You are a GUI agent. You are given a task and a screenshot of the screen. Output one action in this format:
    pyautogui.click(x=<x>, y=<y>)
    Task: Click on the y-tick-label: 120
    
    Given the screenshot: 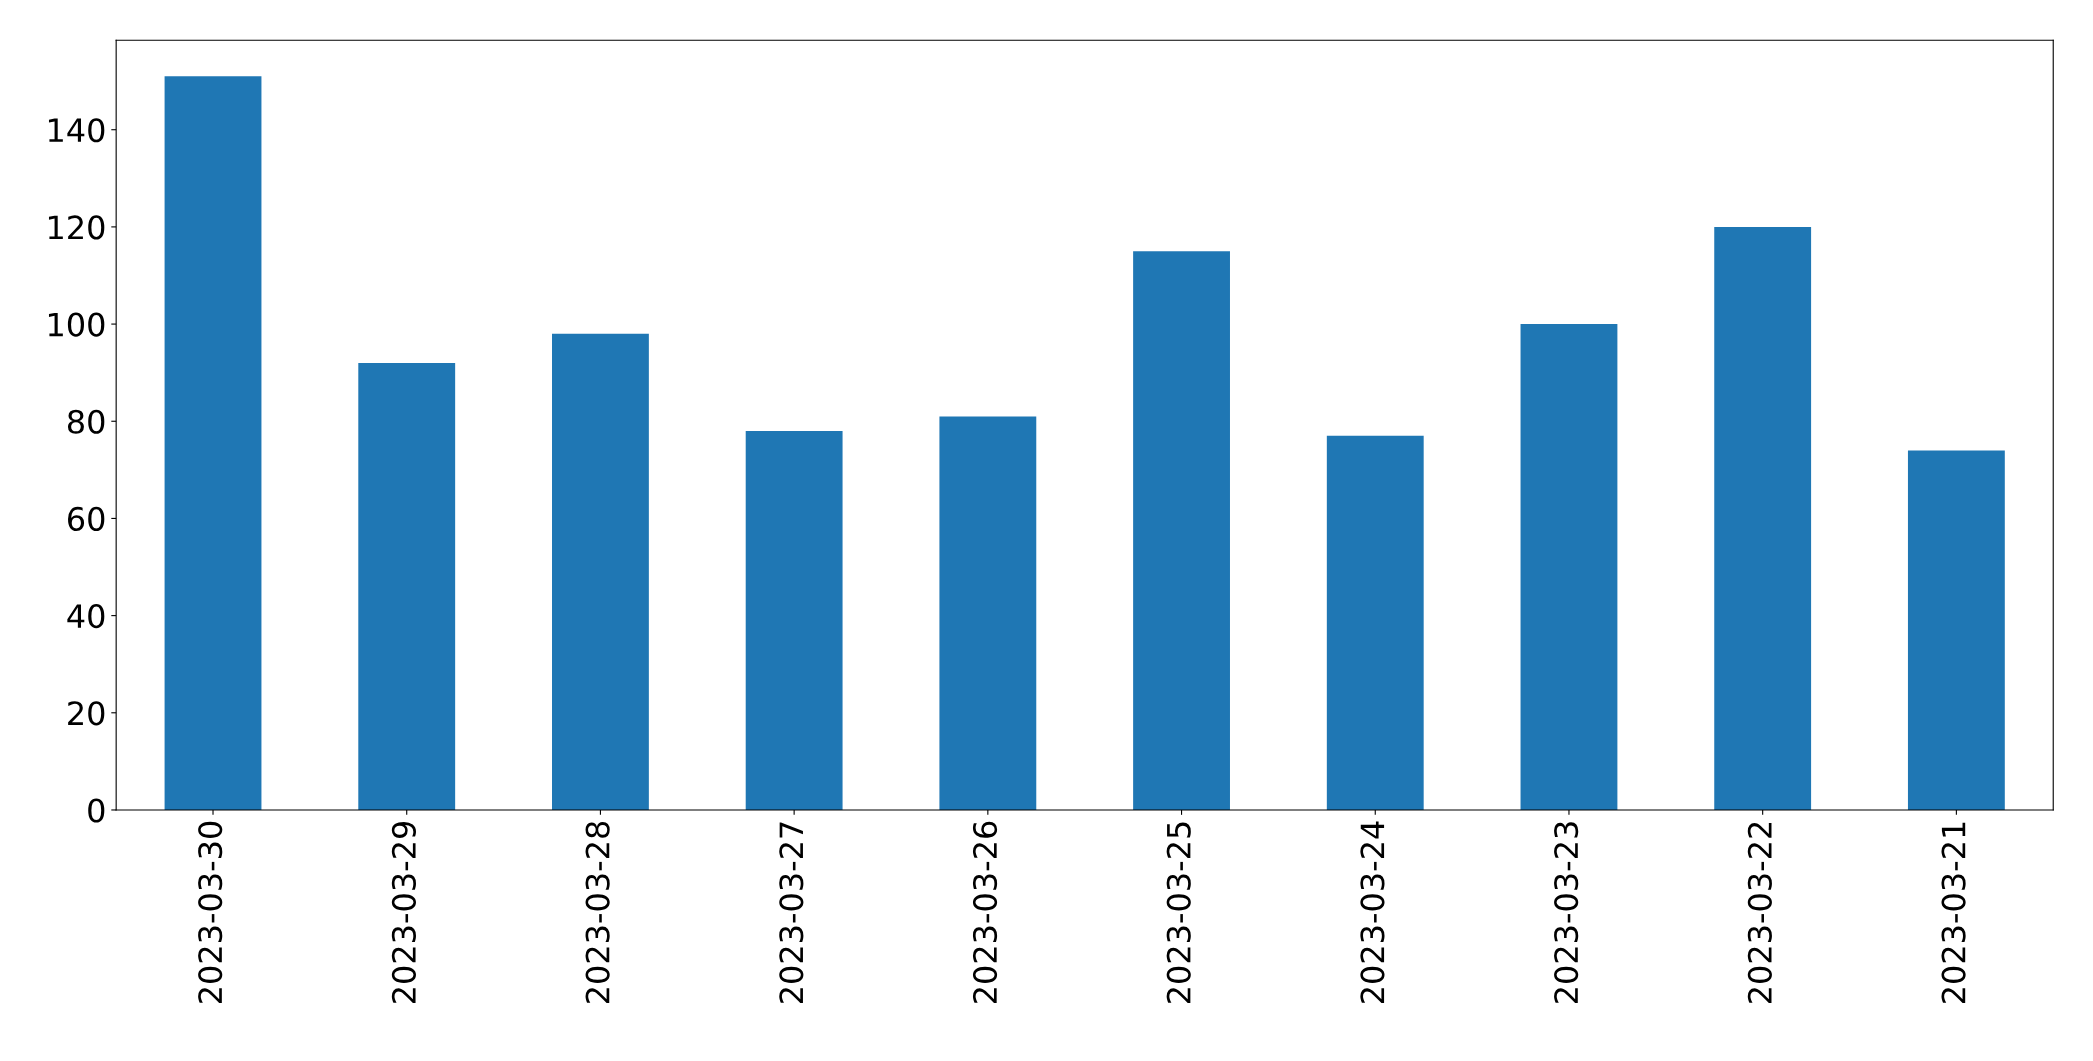 What is the action you would take?
    pyautogui.click(x=76, y=227)
    